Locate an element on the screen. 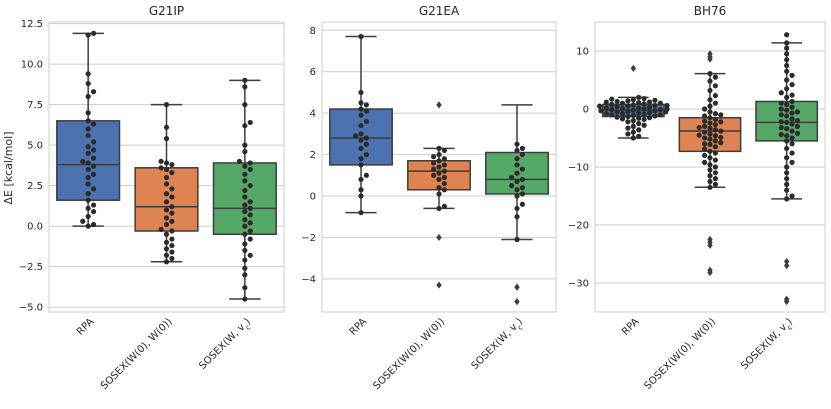  y-tick-label: 12.5 is located at coordinates (32, 24).